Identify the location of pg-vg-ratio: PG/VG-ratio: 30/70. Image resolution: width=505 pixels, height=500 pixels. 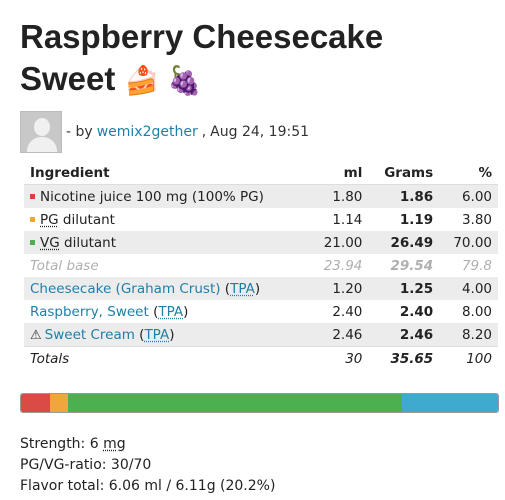
(86, 465).